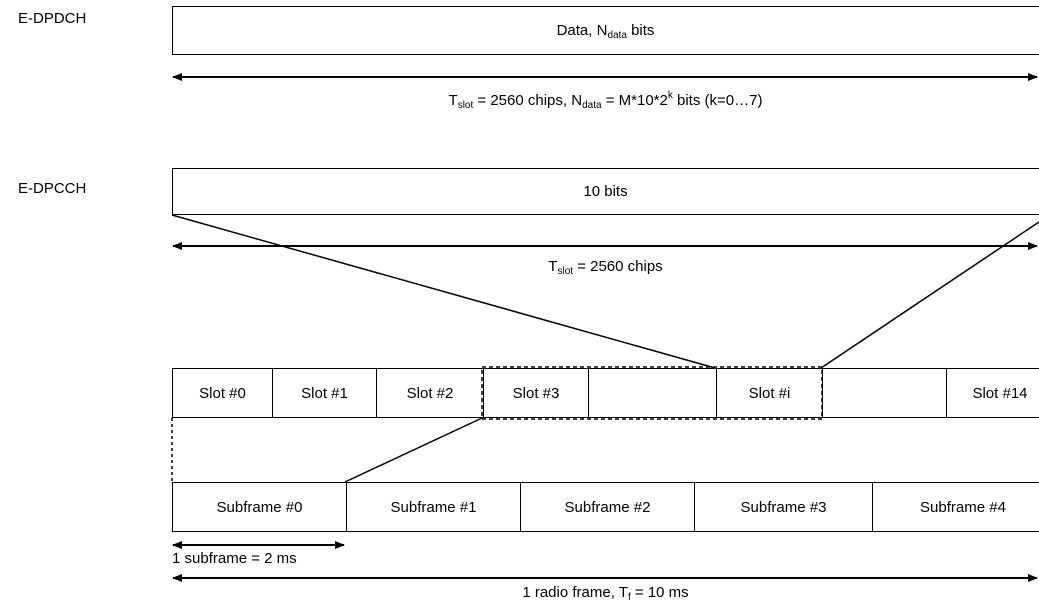 Image resolution: width=1039 pixels, height=606 pixels. I want to click on slot-cell: Slot #3, so click(535, 393).